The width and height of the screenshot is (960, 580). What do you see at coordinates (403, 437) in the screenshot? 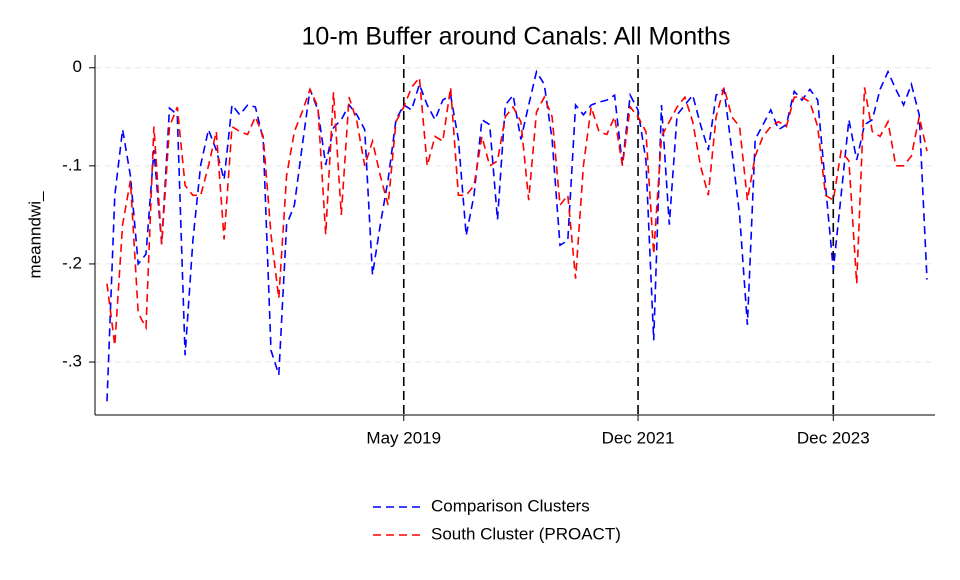
I see `x-tick-label: May 2019` at bounding box center [403, 437].